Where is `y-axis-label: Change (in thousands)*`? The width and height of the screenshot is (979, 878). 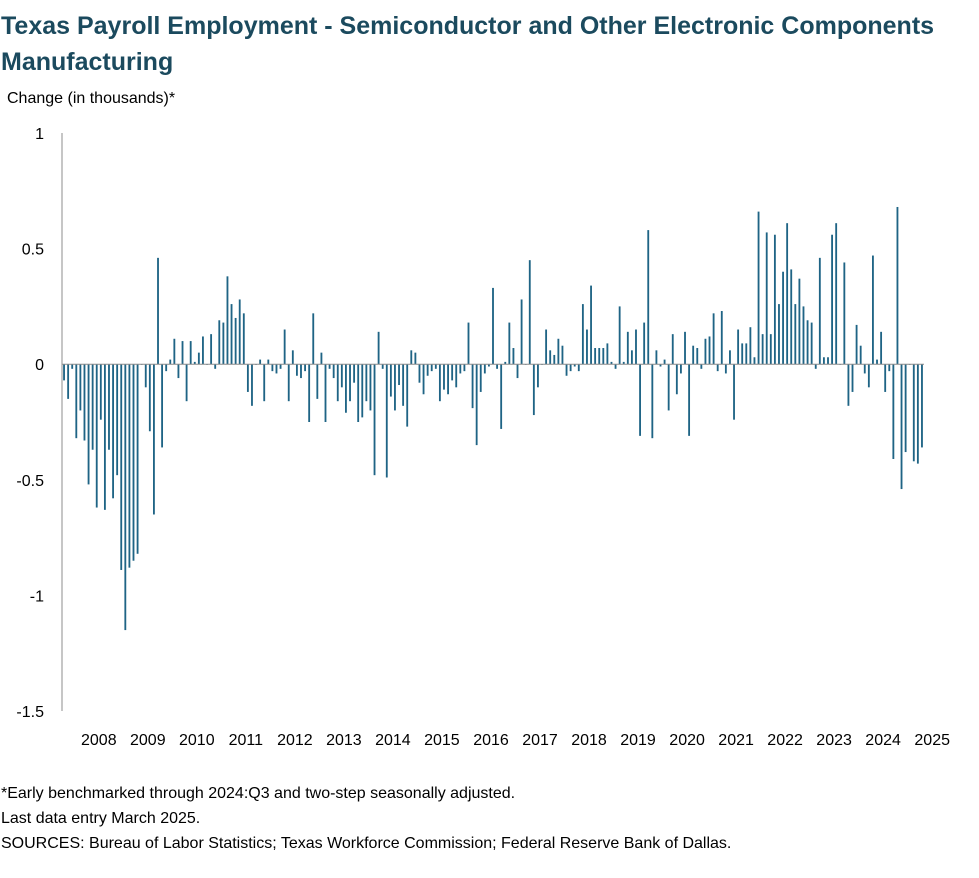 y-axis-label: Change (in thousands)* is located at coordinates (91, 98).